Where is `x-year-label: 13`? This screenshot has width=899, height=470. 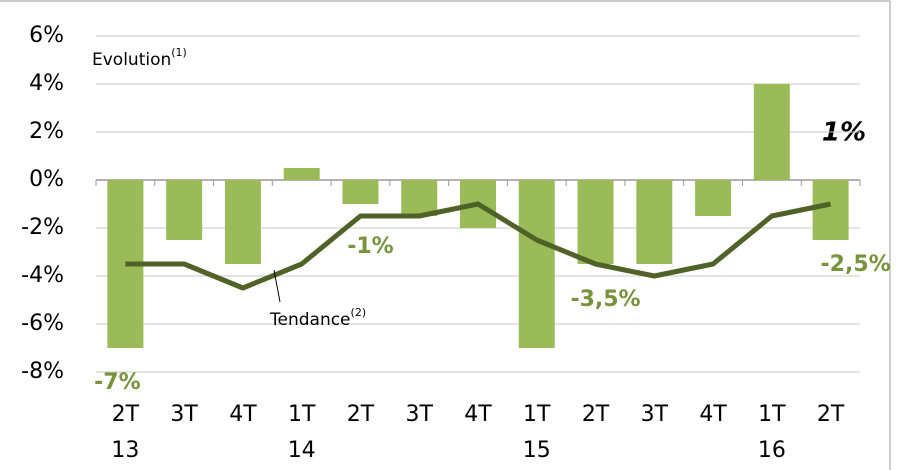 x-year-label: 13 is located at coordinates (125, 450).